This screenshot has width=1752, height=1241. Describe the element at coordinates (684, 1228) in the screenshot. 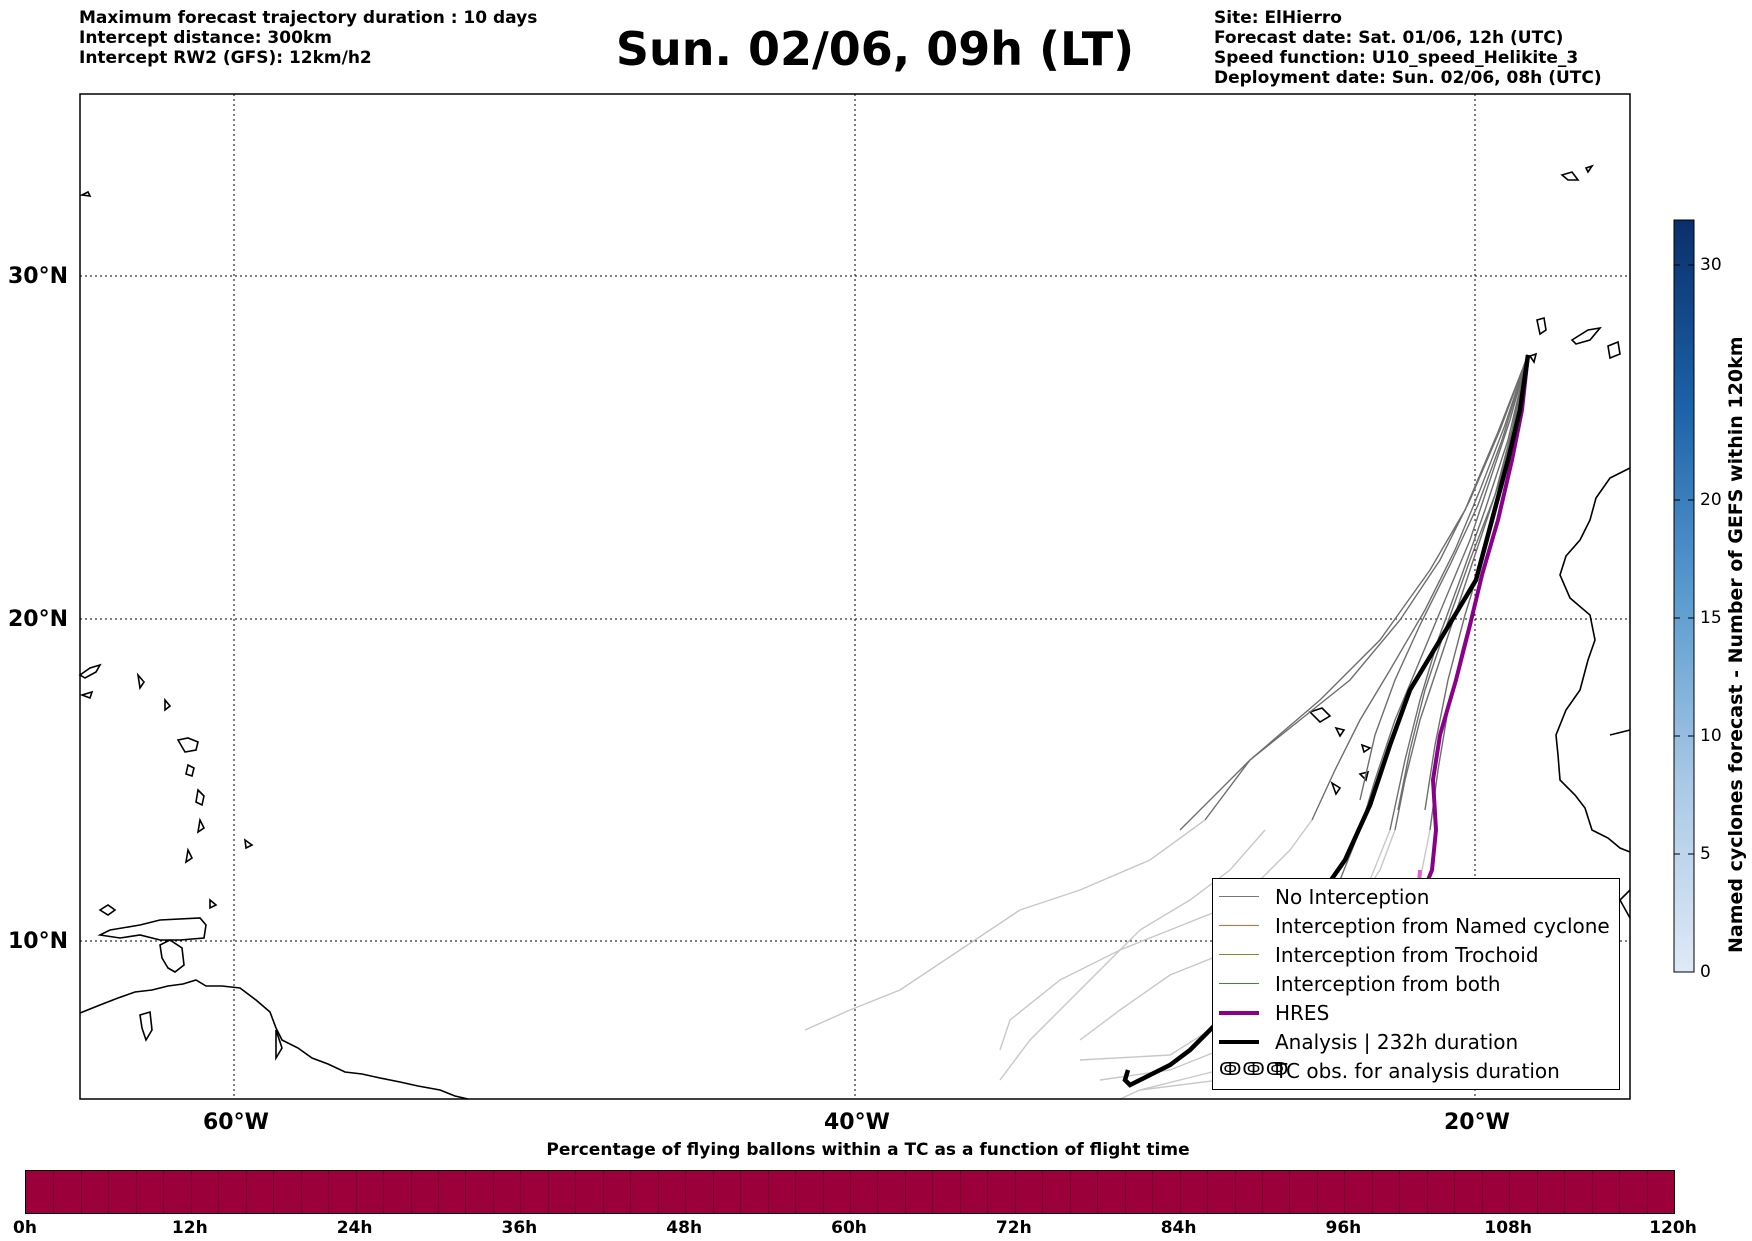

I see `percentage-bar-tick-label: 48h` at that location.